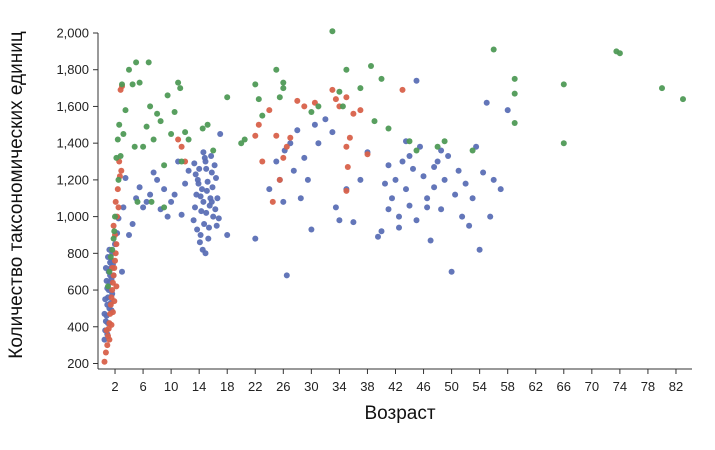  I want to click on x-tick-label: 66, so click(564, 386).